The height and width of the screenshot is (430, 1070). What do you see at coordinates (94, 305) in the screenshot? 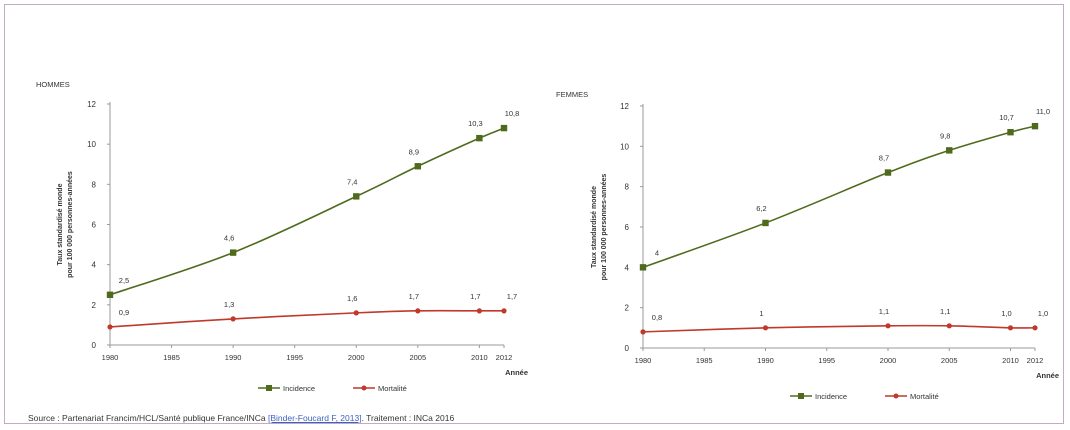
I see `chart1-y-tick-label: 2` at bounding box center [94, 305].